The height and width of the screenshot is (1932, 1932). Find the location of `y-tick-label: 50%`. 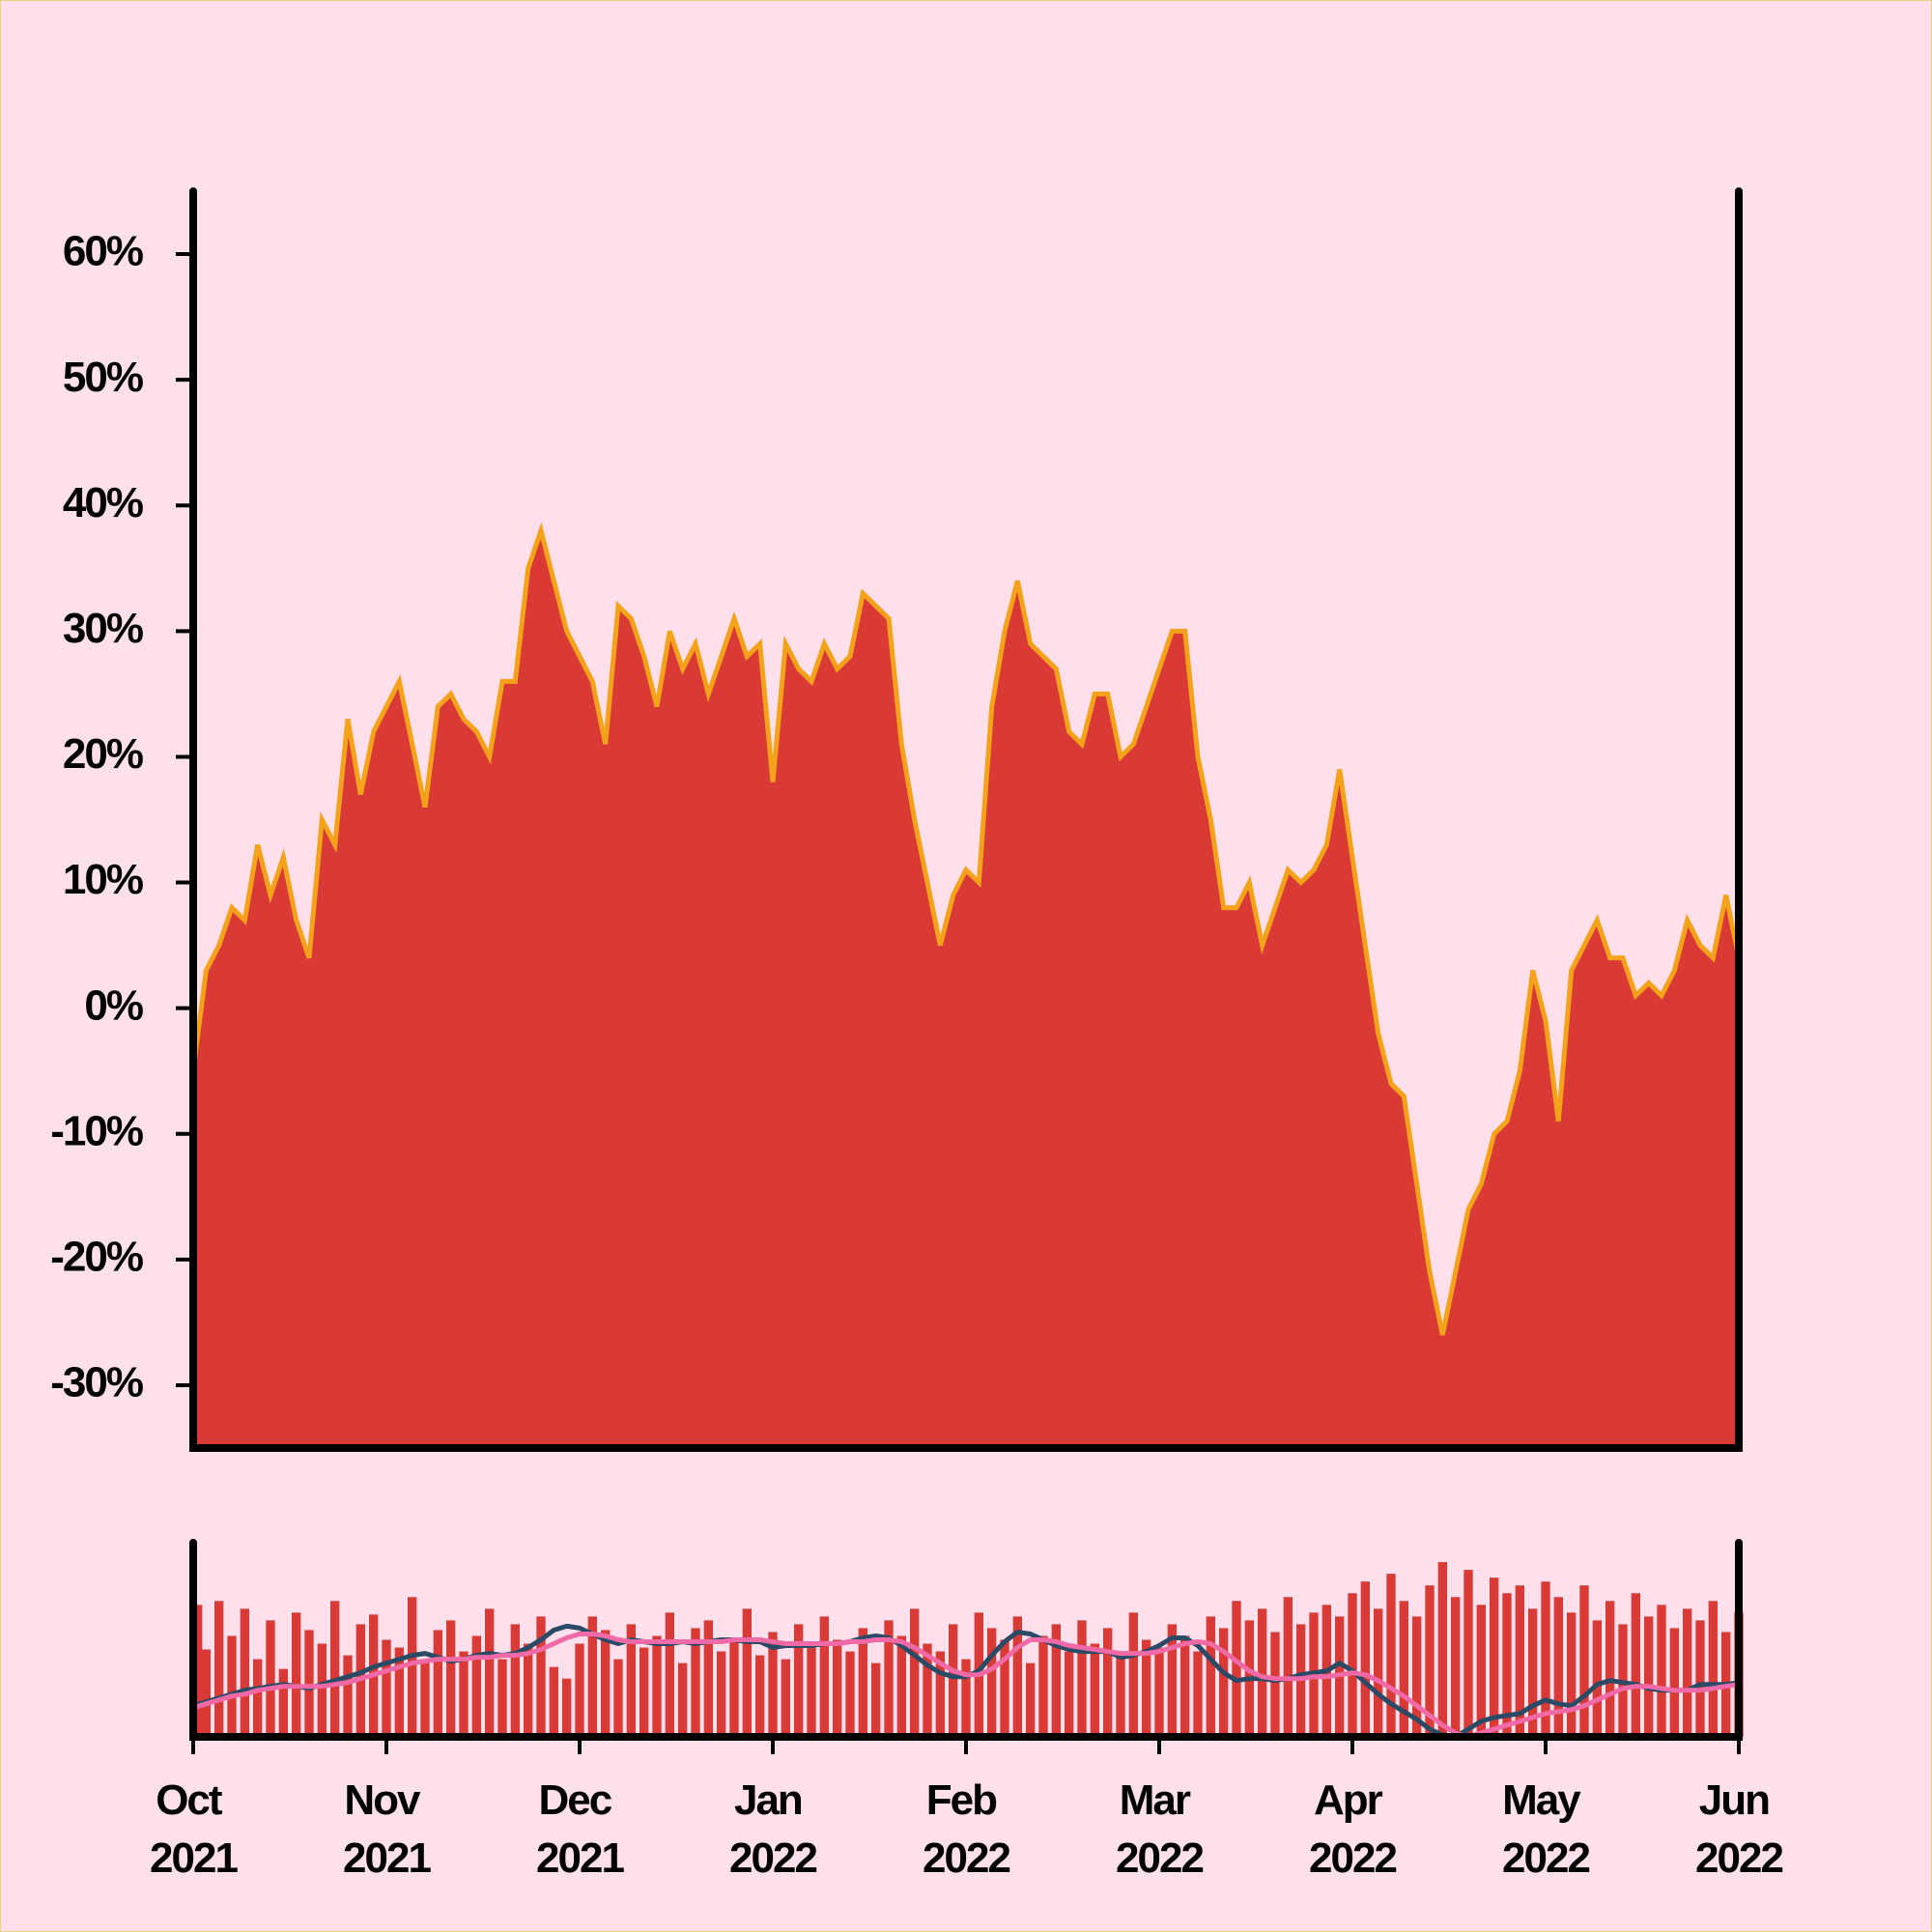

y-tick-label: 50% is located at coordinates (103, 377).